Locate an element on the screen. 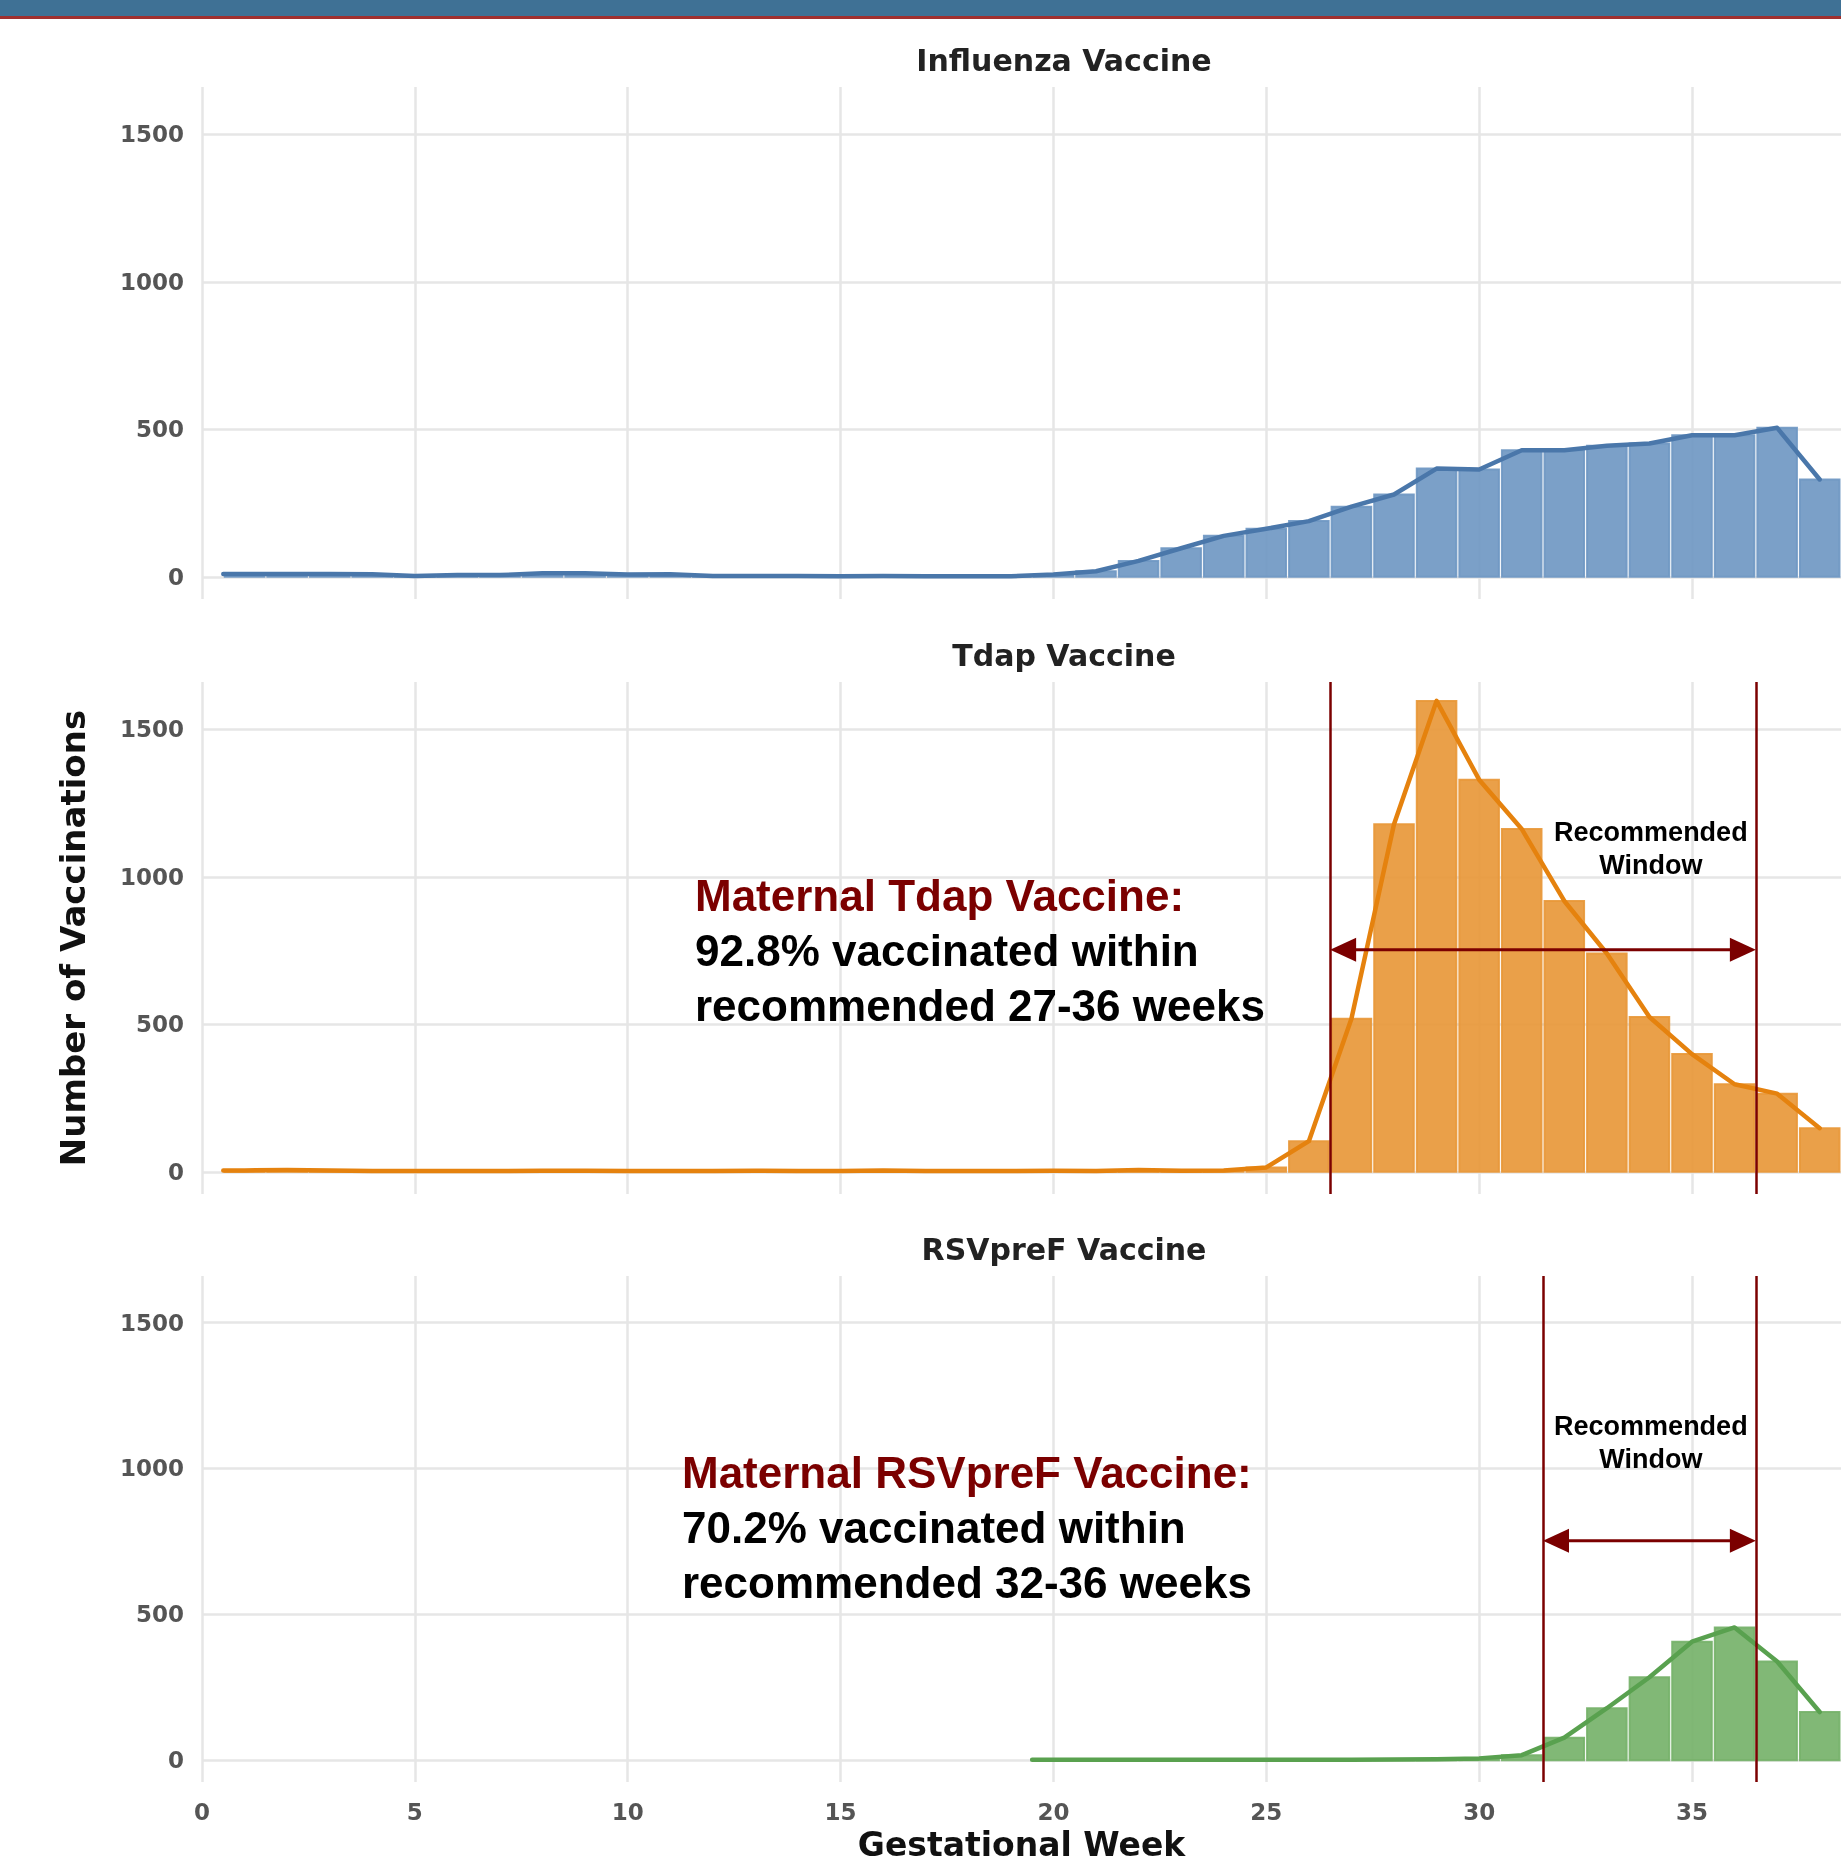 This screenshot has width=1841, height=1866. annotation: Maternal RSVpreF Vaccine: is located at coordinates (967, 1472).